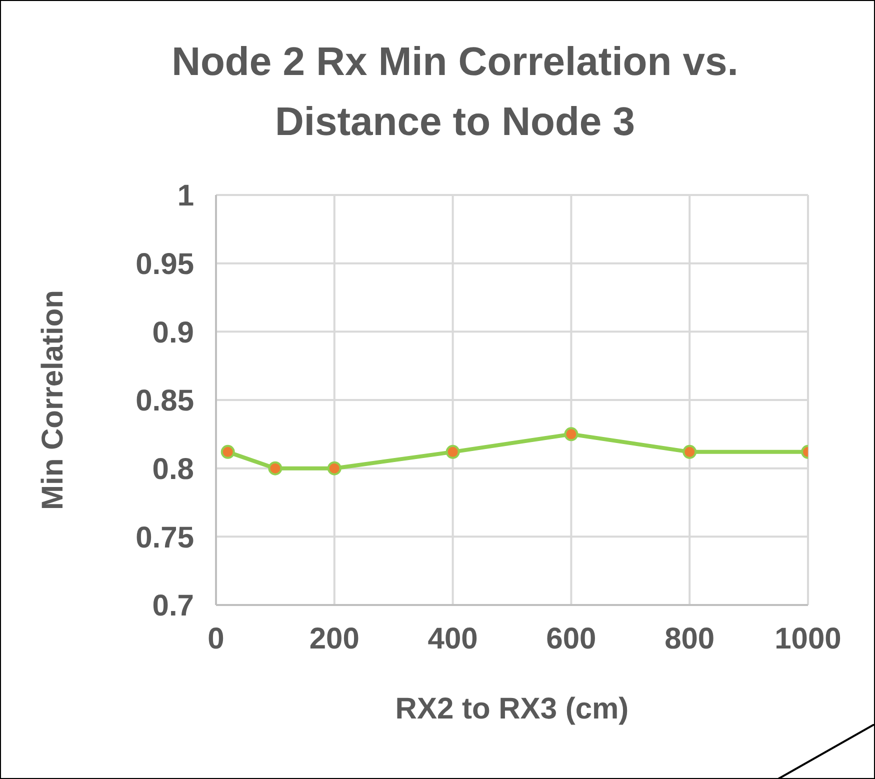 The height and width of the screenshot is (779, 875). What do you see at coordinates (53, 400) in the screenshot?
I see `y-axis-title: Min Correlation` at bounding box center [53, 400].